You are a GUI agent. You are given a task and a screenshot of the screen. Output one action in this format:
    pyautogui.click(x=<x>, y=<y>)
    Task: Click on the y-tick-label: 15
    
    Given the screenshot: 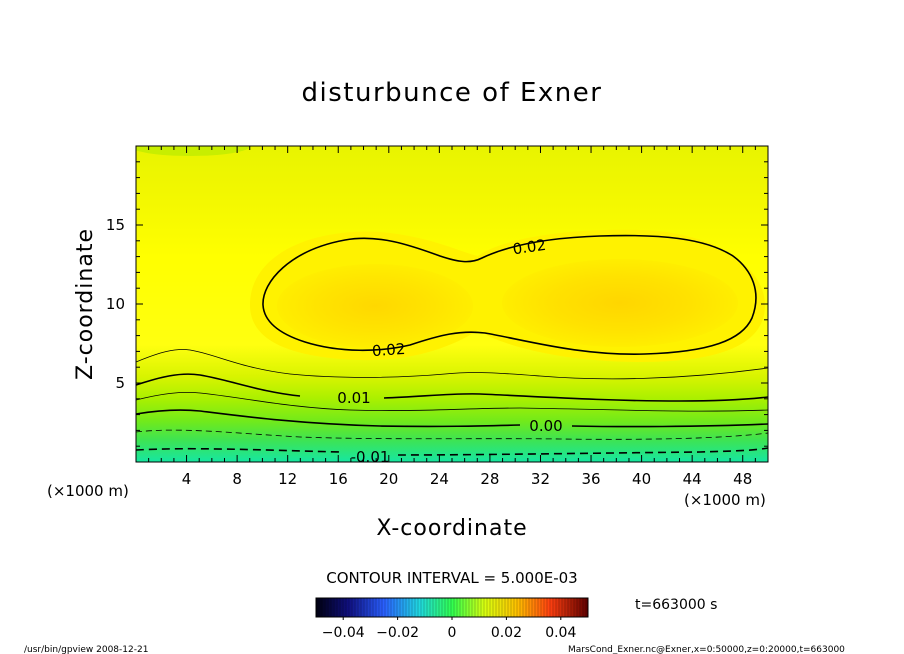 What is the action you would take?
    pyautogui.click(x=115, y=225)
    